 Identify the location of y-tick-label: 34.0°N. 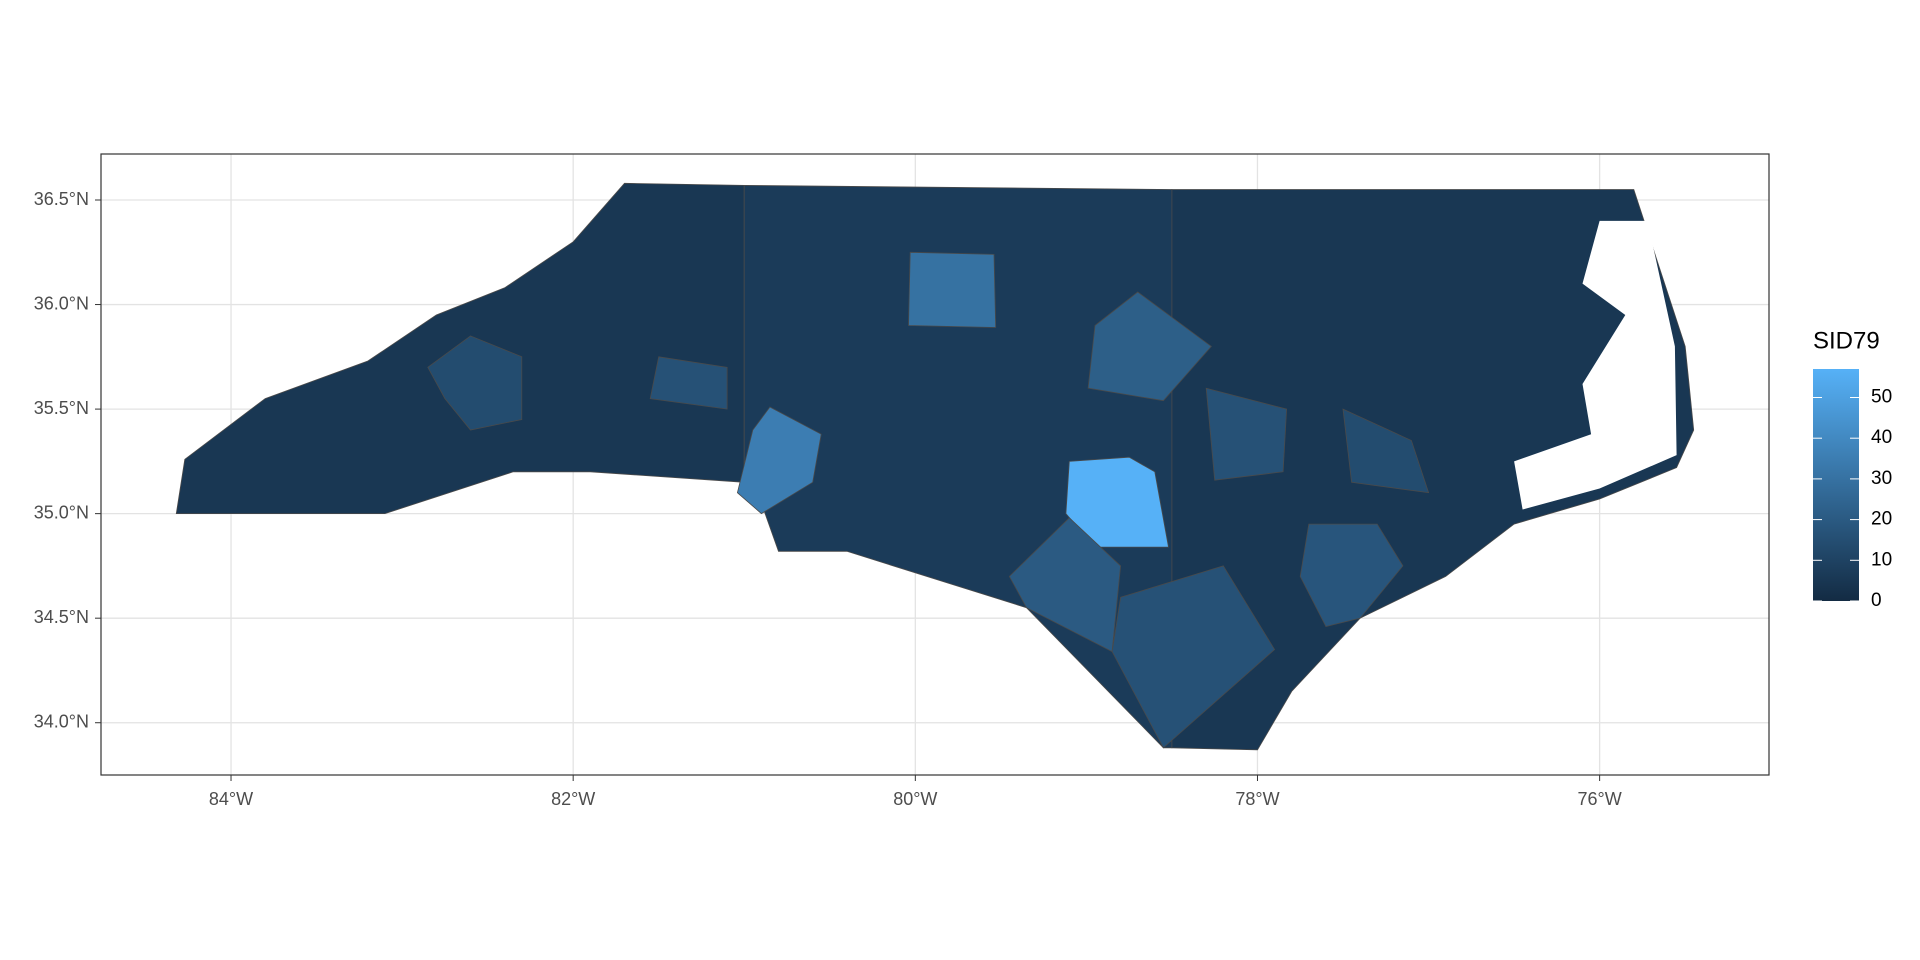
(61, 721).